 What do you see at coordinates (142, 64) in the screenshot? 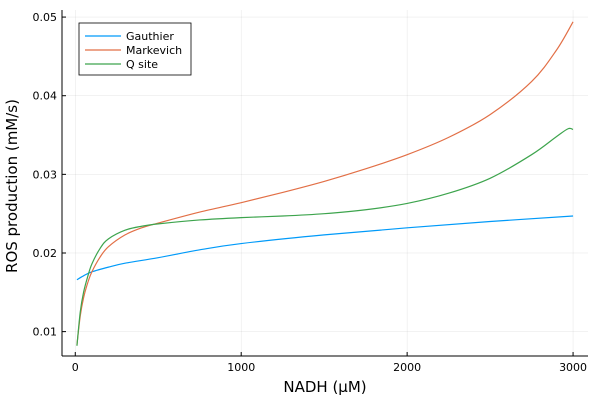
I see `legend-label: Q site` at bounding box center [142, 64].